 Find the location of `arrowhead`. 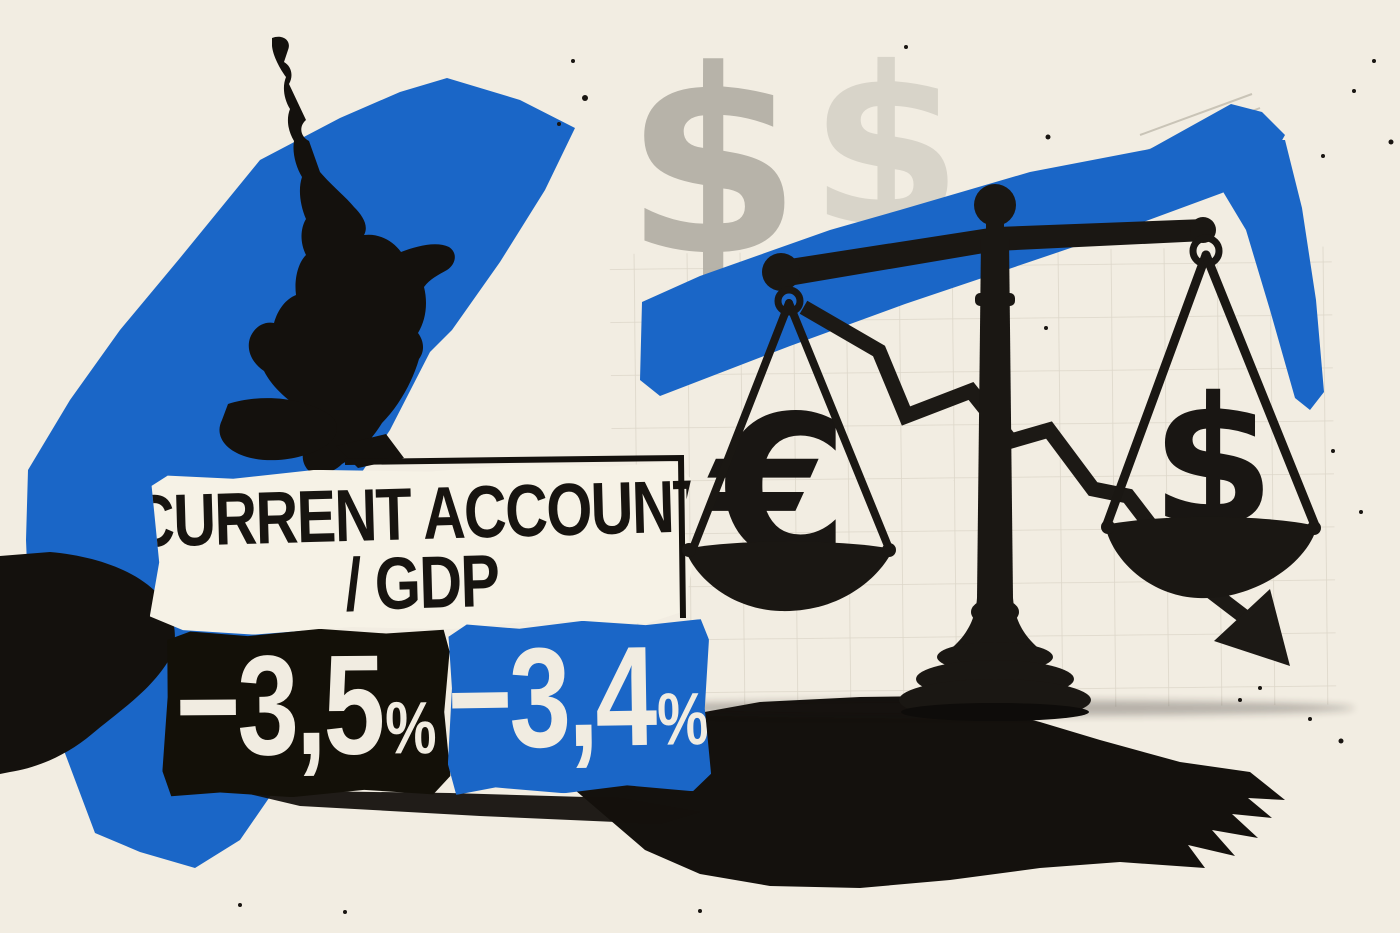

arrowhead is located at coordinates (1252, 627).